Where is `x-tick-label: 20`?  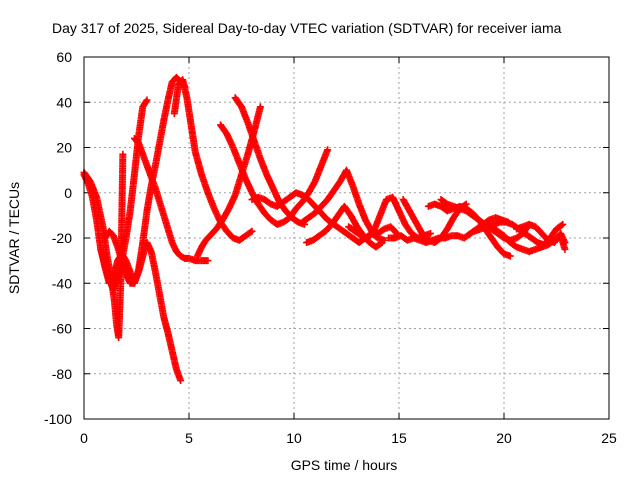
x-tick-label: 20 is located at coordinates (504, 438).